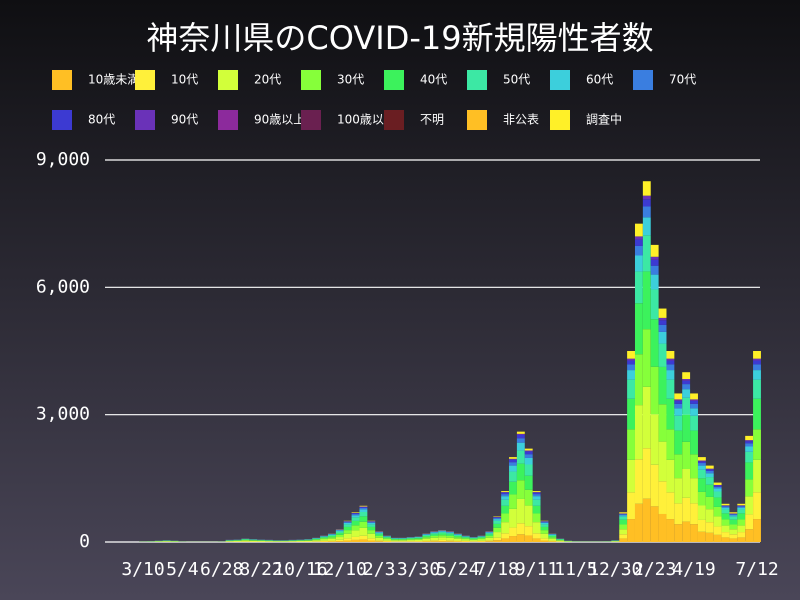 This screenshot has height=600, width=800. Describe the element at coordinates (497, 569) in the screenshot. I see `x-tick-label: 7/18` at that location.